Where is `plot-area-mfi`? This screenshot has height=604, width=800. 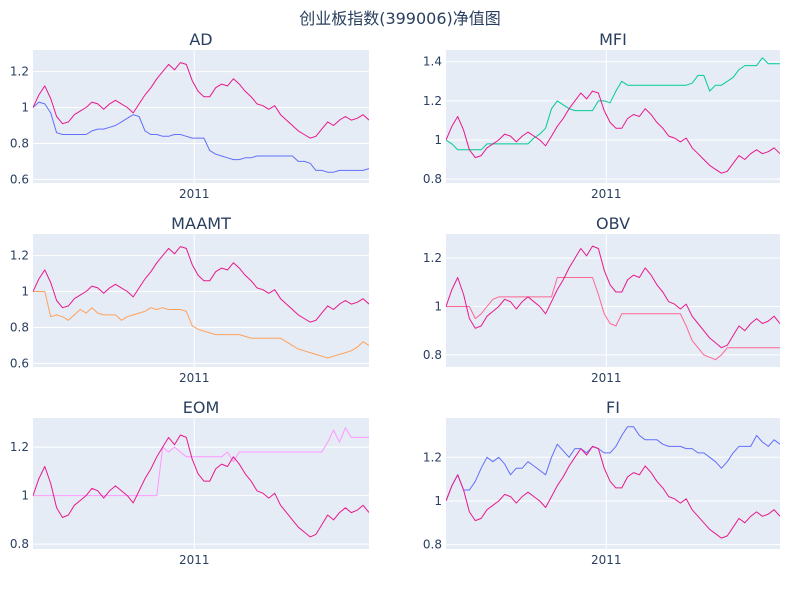
plot-area-mfi is located at coordinates (613, 116).